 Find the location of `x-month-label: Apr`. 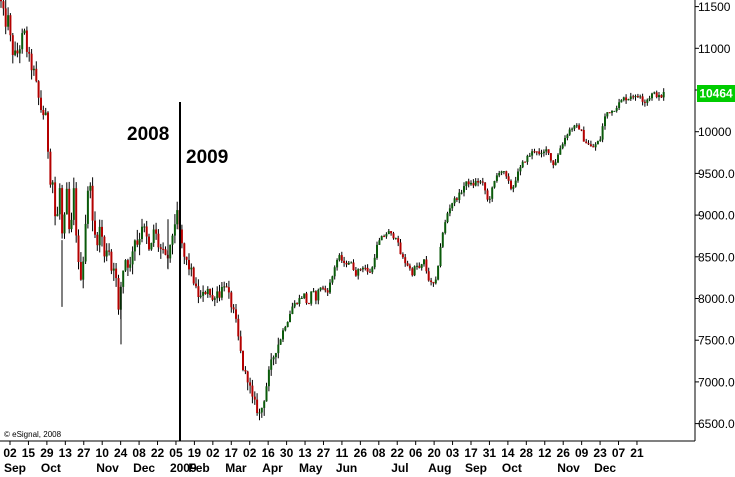

x-month-label: Apr is located at coordinates (272, 468).